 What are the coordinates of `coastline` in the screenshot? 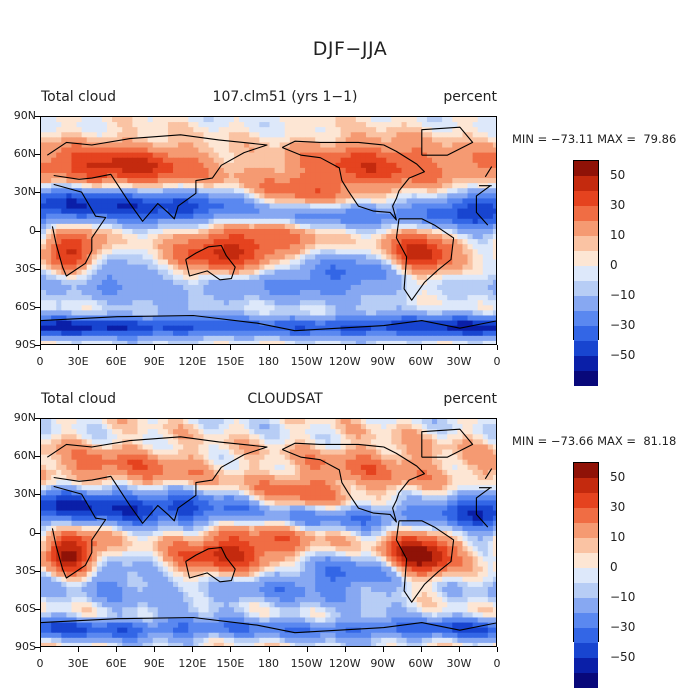 It's located at (268, 323).